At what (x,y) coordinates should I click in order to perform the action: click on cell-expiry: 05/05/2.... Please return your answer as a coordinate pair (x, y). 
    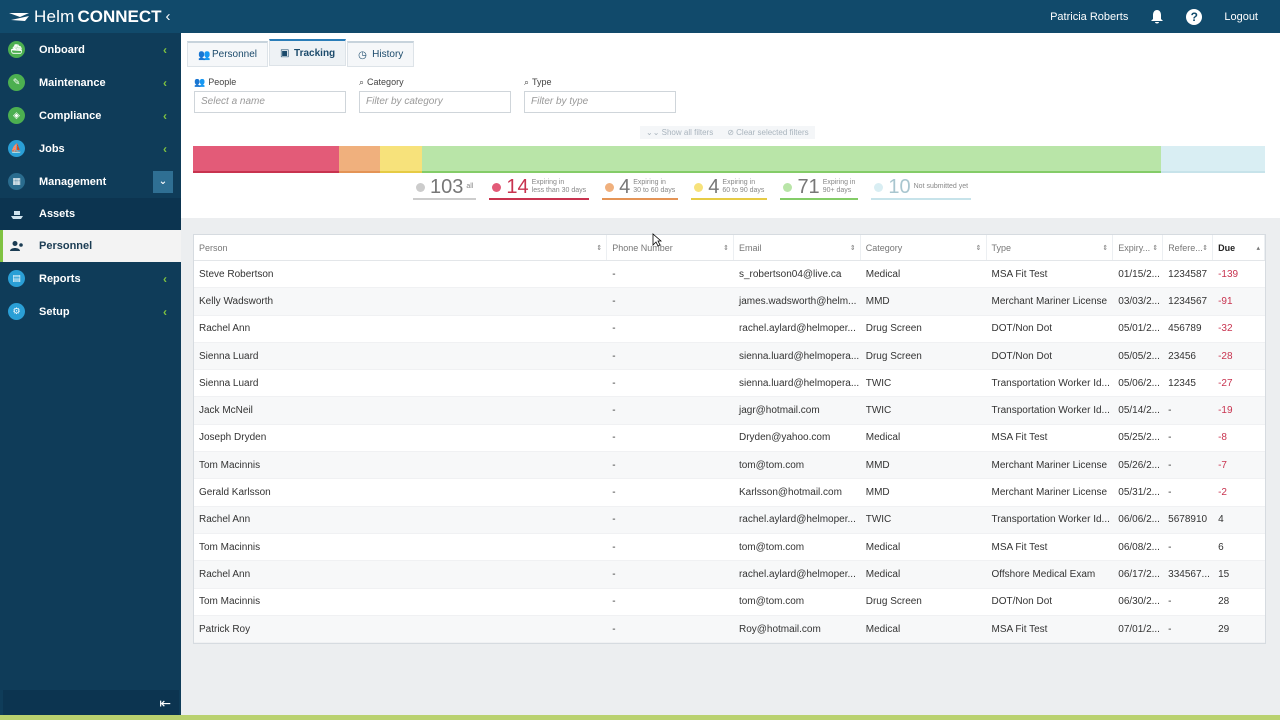
    Looking at the image, I should click on (1139, 356).